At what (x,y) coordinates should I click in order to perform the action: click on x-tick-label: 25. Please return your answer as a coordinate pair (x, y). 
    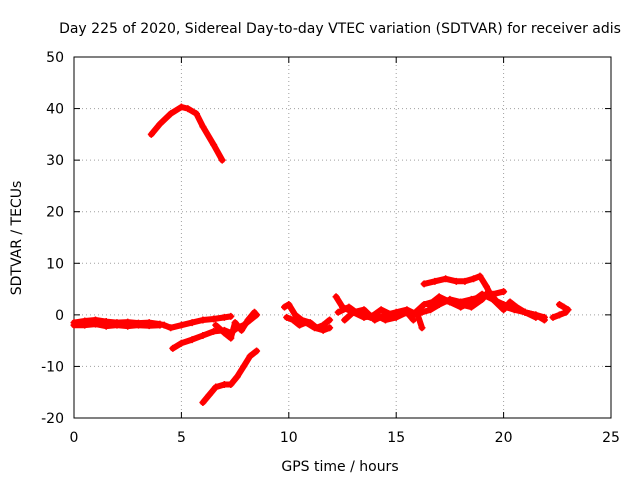
    Looking at the image, I should click on (611, 438).